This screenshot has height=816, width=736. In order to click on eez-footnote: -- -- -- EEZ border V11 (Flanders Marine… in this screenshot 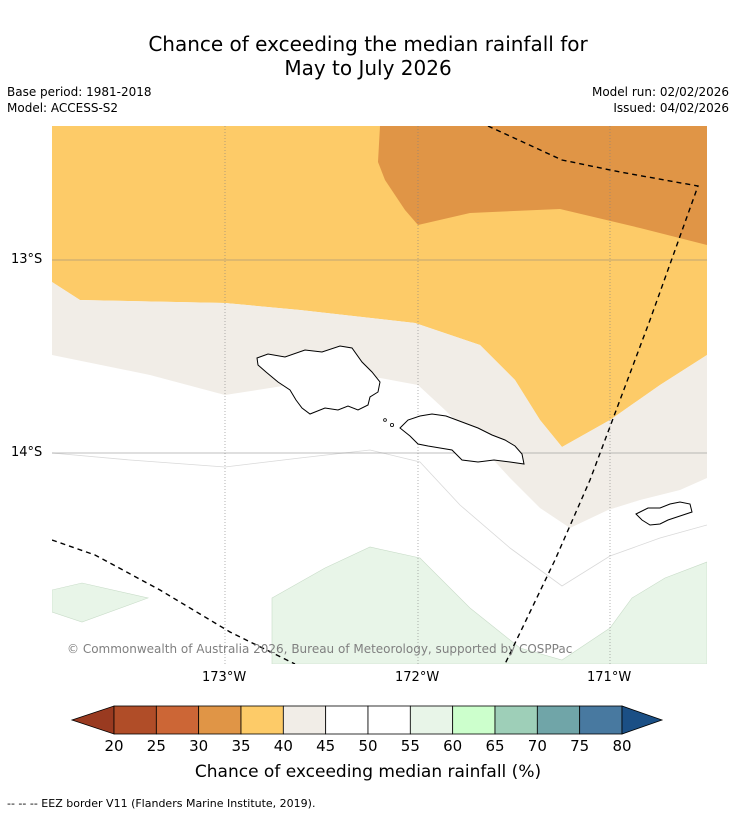, I will do `click(161, 803)`.